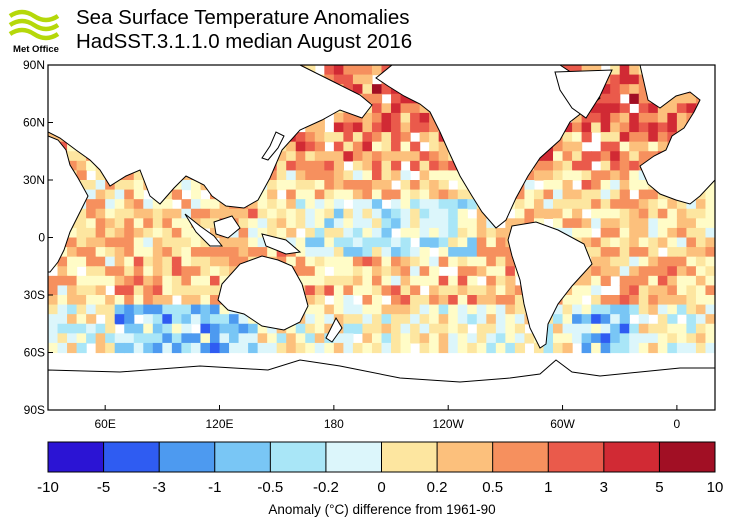 Image resolution: width=738 pixels, height=525 pixels. I want to click on land-australia, so click(263, 293).